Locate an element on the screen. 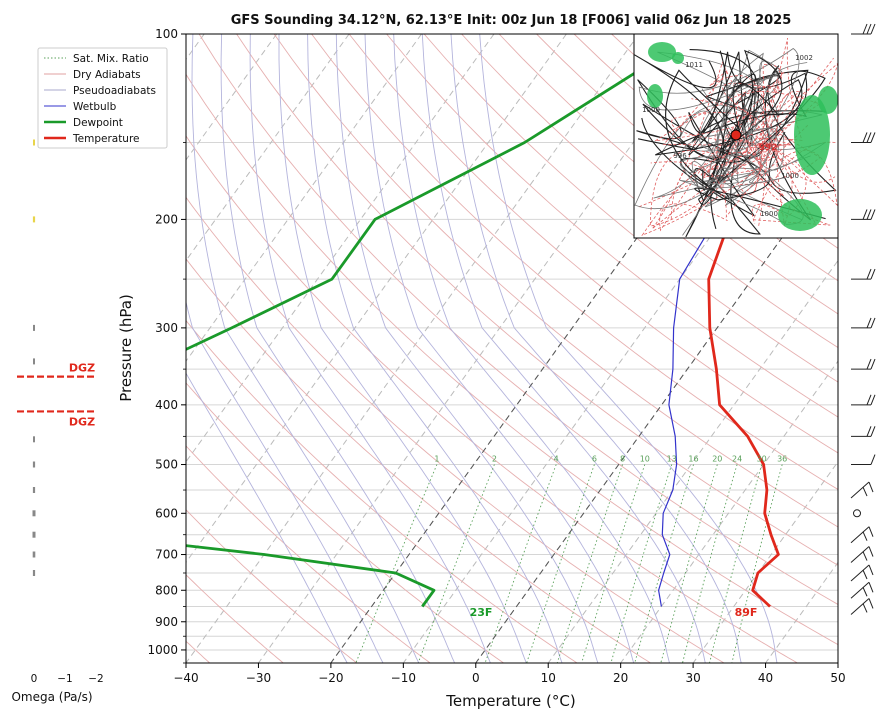 This screenshot has height=722, width=884. map-isobar-label: 1008 is located at coordinates (717, 178).